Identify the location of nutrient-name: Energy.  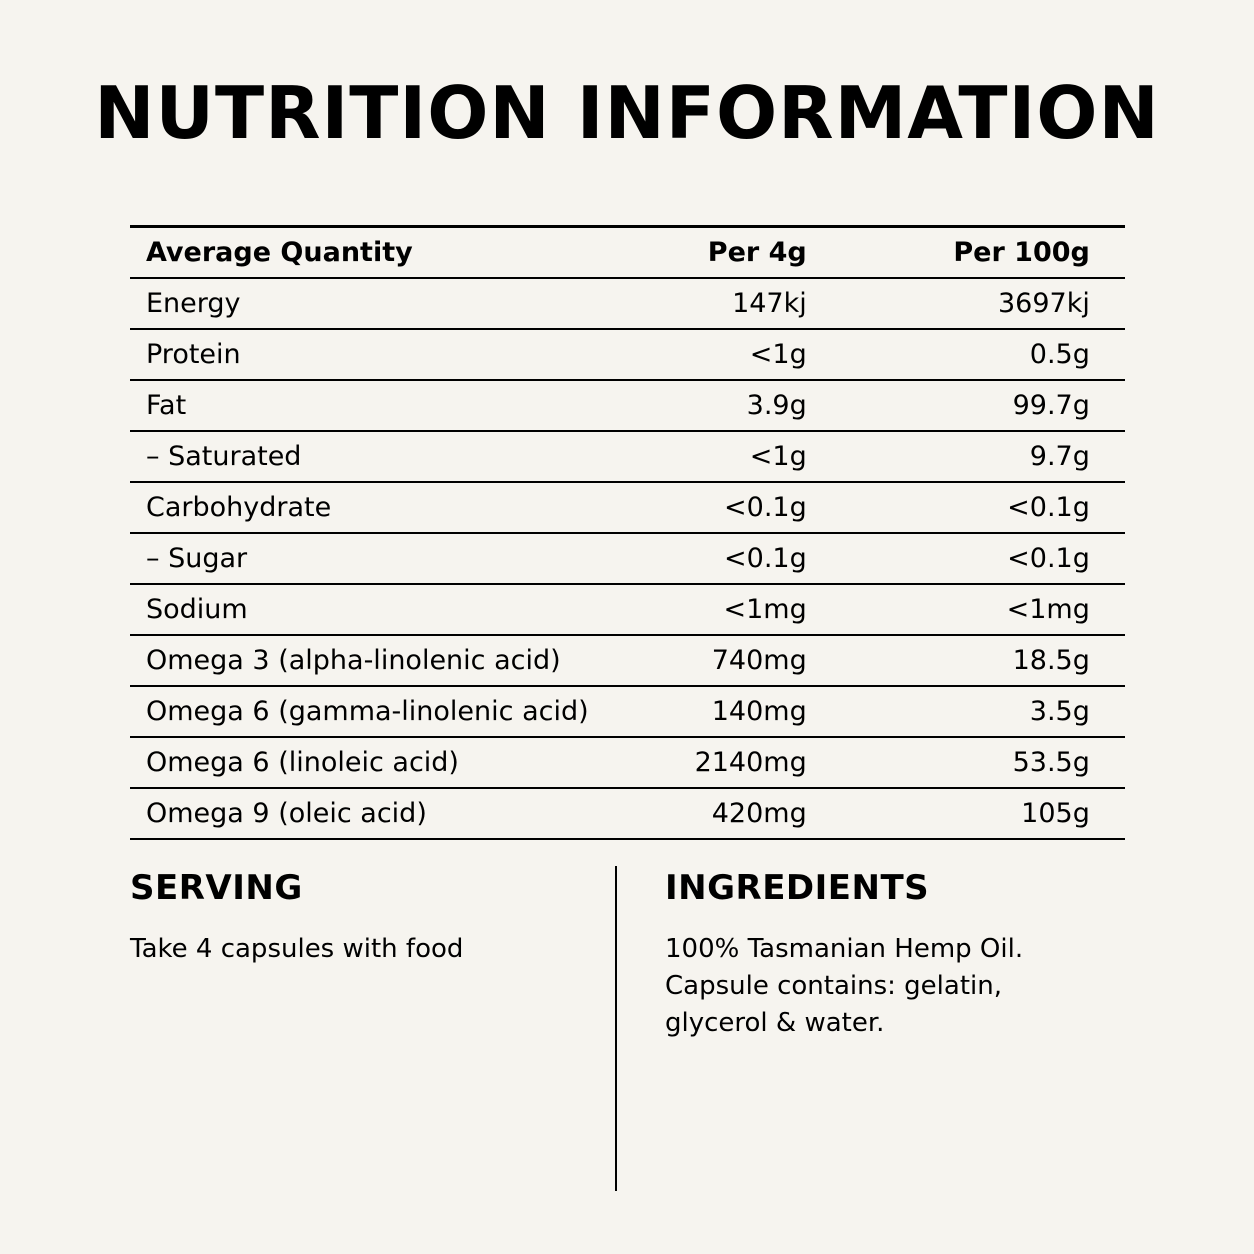
(399, 304).